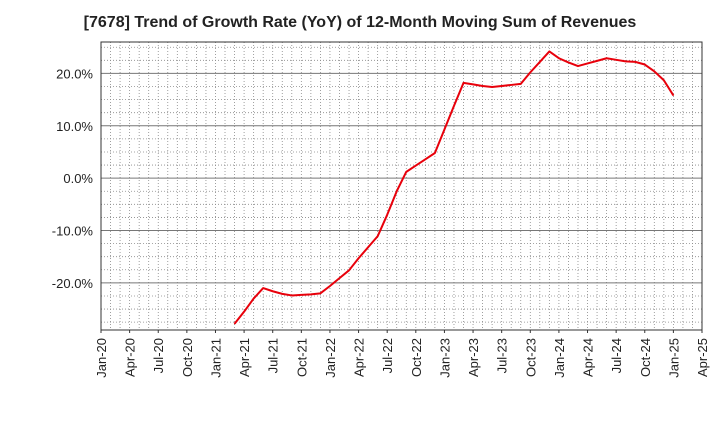  What do you see at coordinates (444, 358) in the screenshot?
I see `x-tick-label: Jan-23` at bounding box center [444, 358].